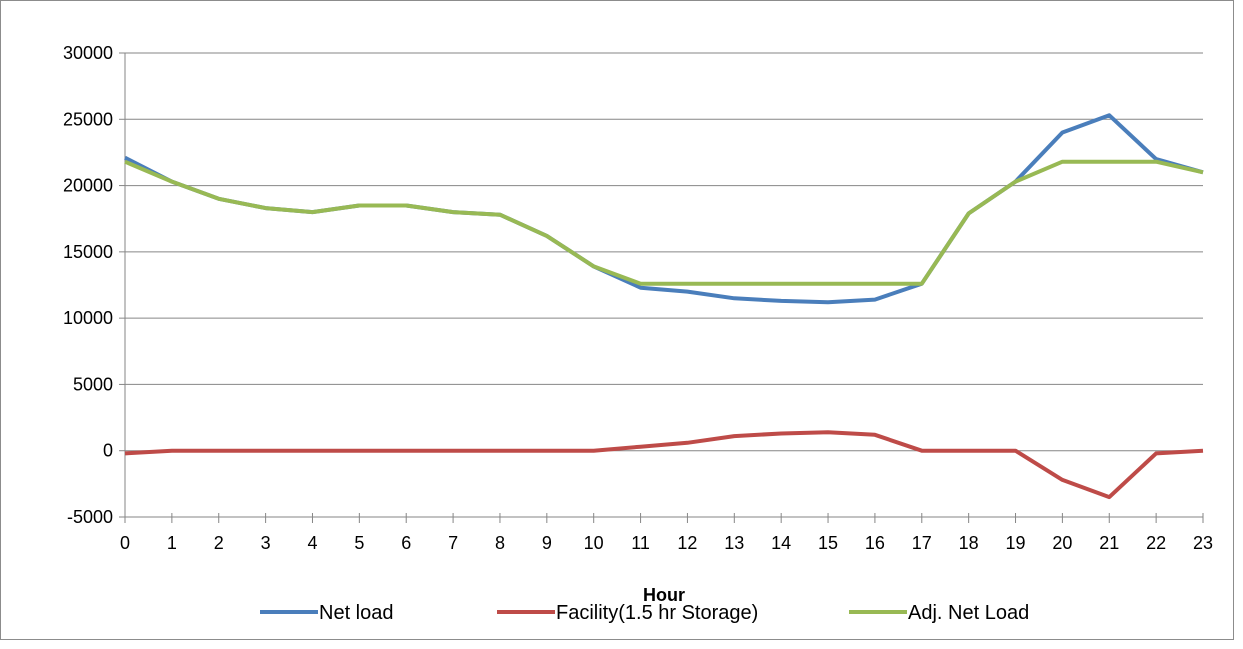 The height and width of the screenshot is (649, 1243). Describe the element at coordinates (359, 543) in the screenshot. I see `x-tick-label: 5` at that location.